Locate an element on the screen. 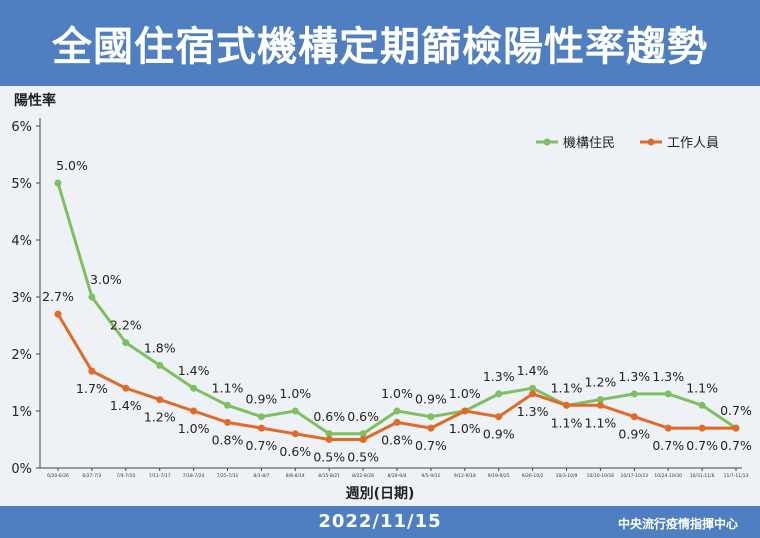 The height and width of the screenshot is (538, 760). x-tick-label: 8/1-8/7 is located at coordinates (261, 476).